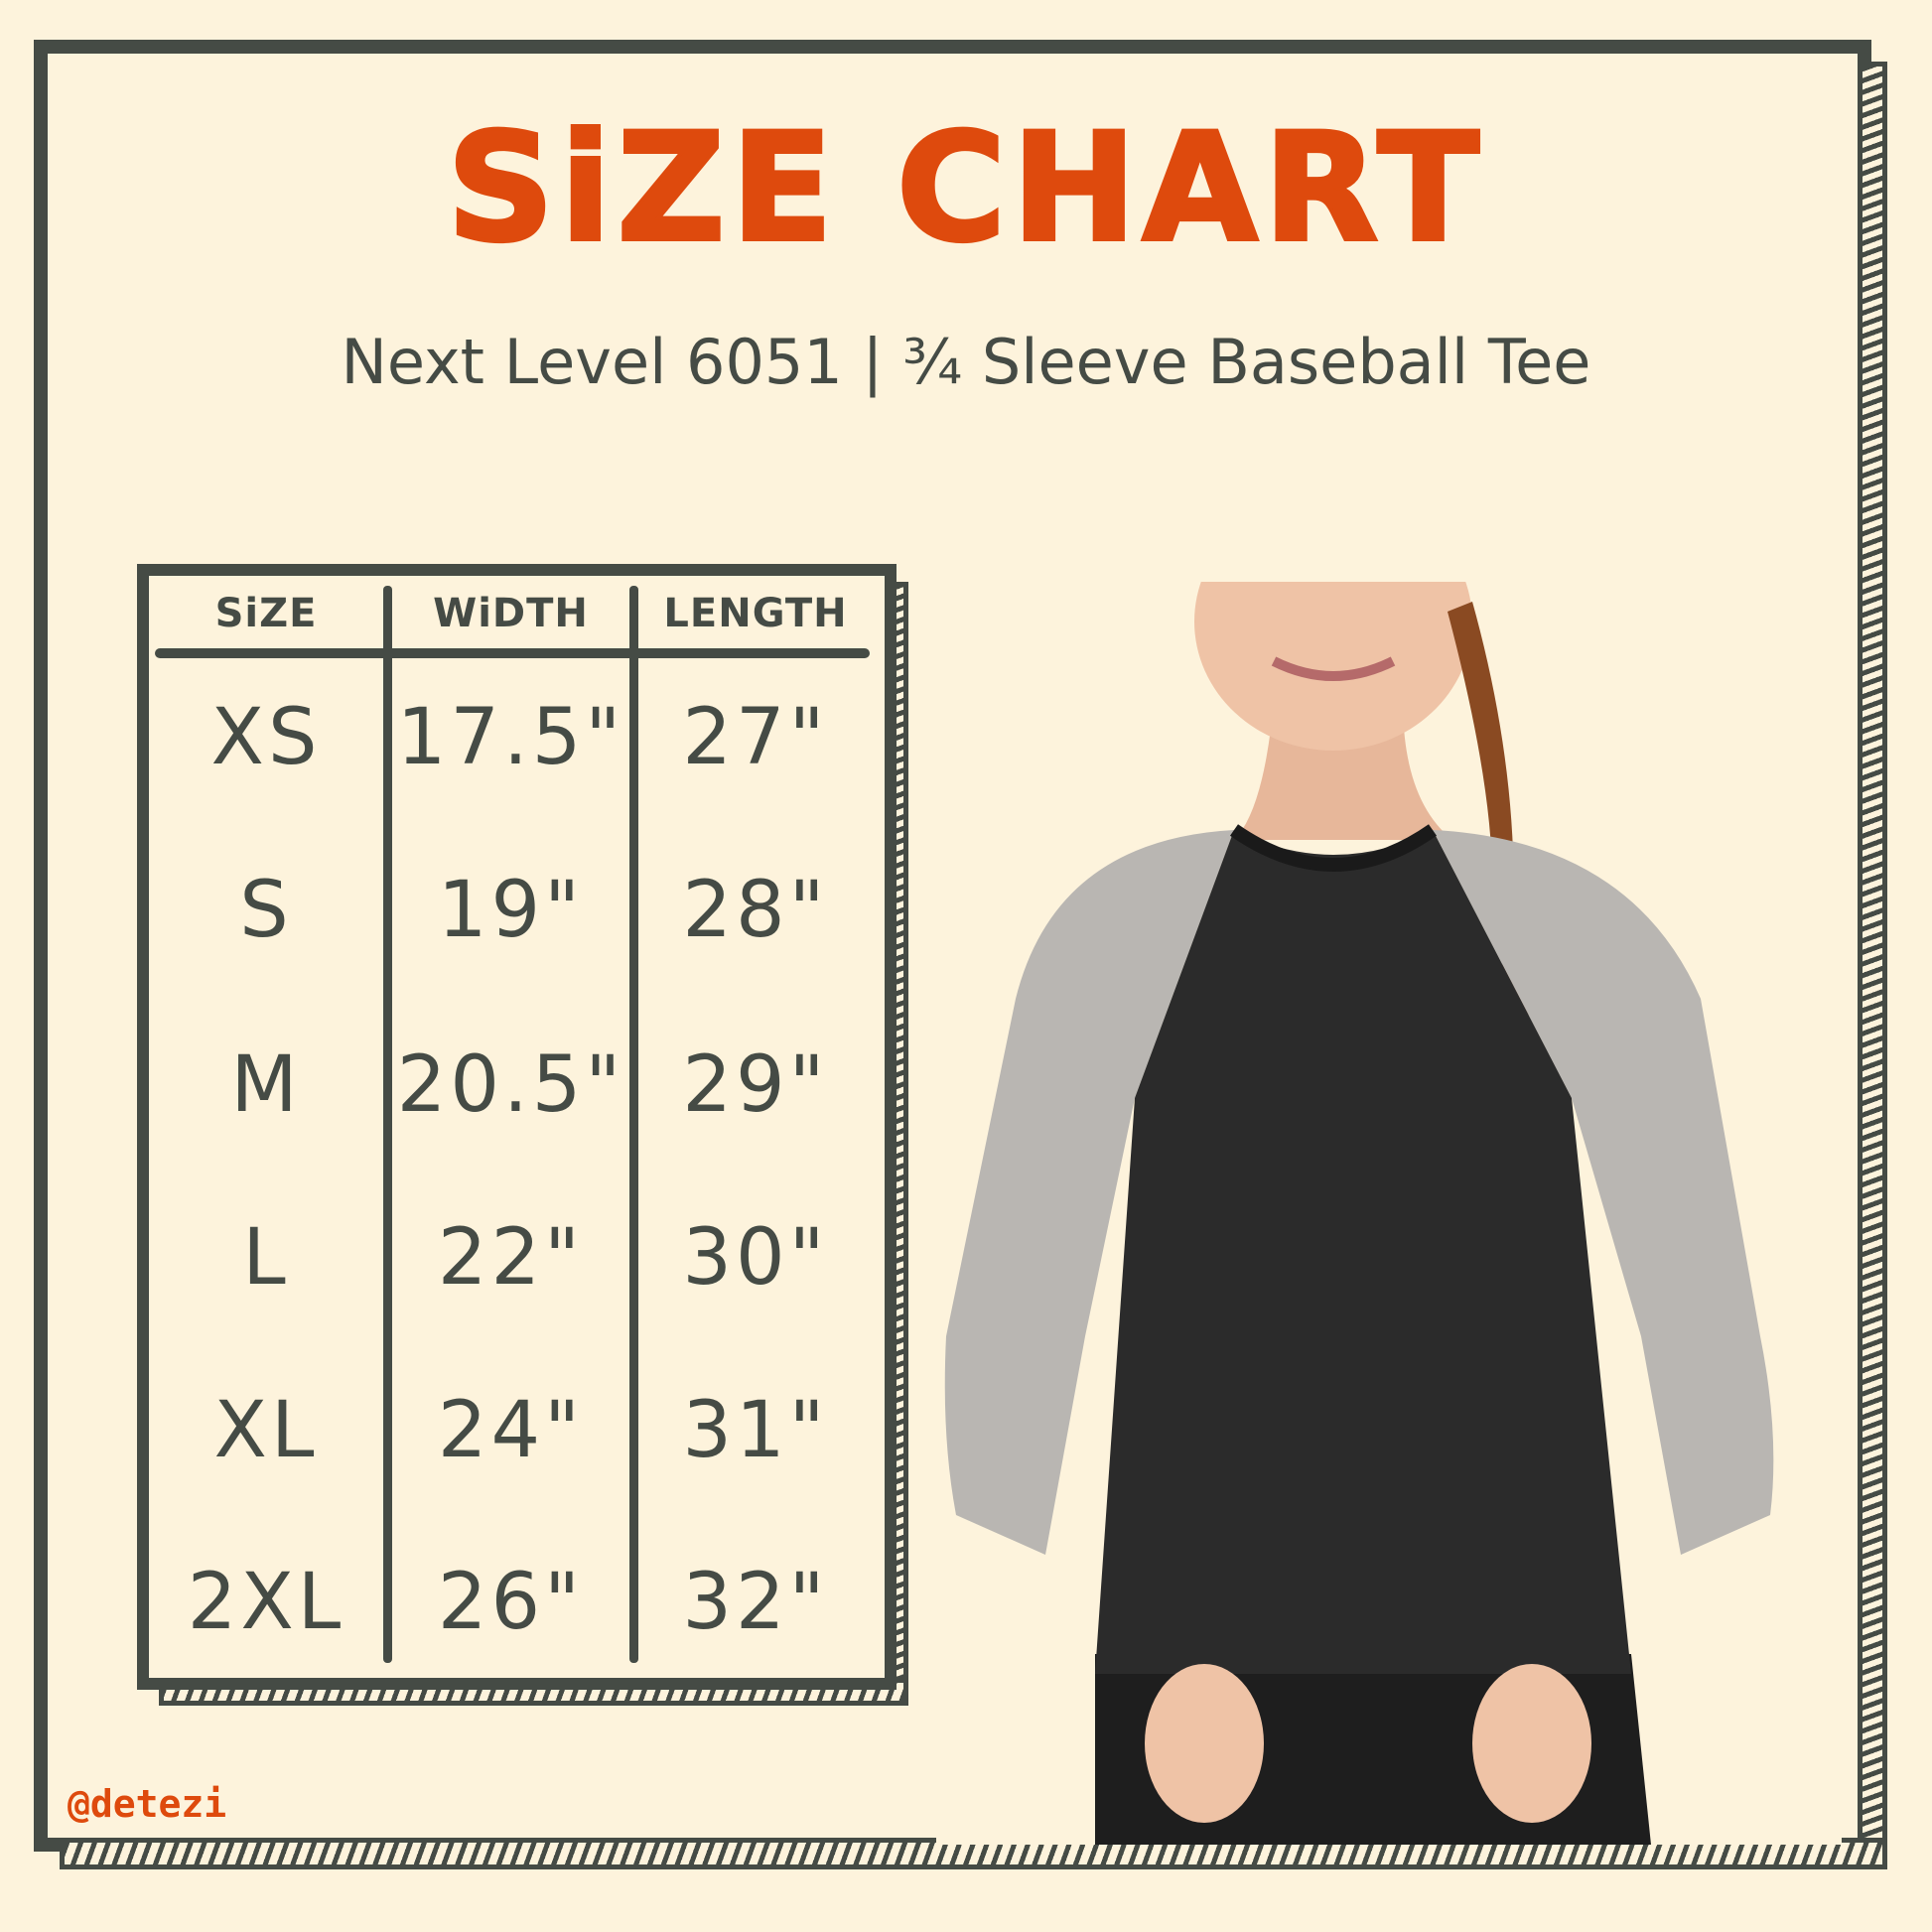  What do you see at coordinates (1603, 1193) in the screenshot?
I see `sleeve-right` at bounding box center [1603, 1193].